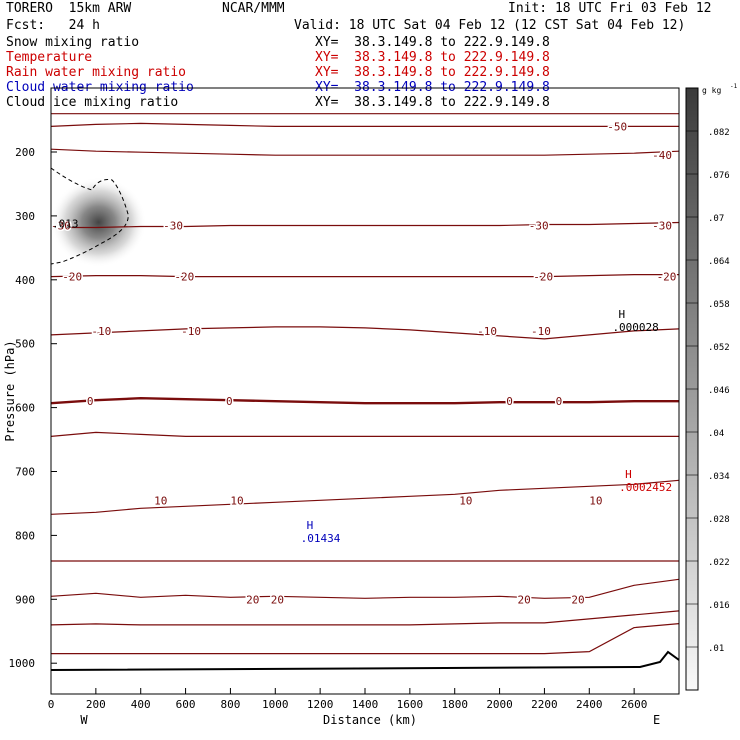  What do you see at coordinates (10, 390) in the screenshot?
I see `y-axis-label: Pressure (hPa)` at bounding box center [10, 390].